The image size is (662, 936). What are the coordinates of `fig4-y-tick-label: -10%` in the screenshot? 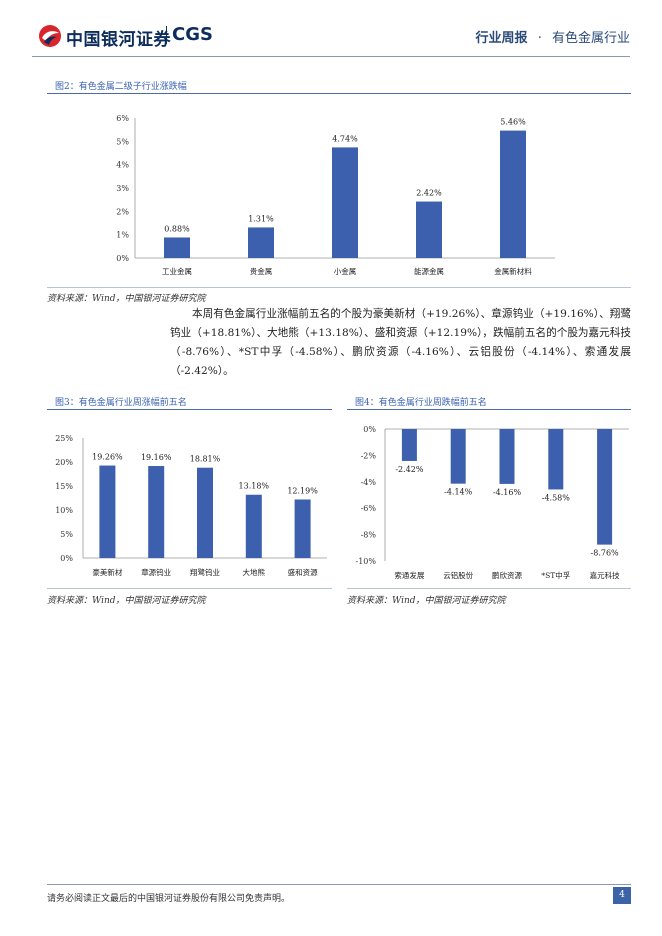 It's located at (366, 561).